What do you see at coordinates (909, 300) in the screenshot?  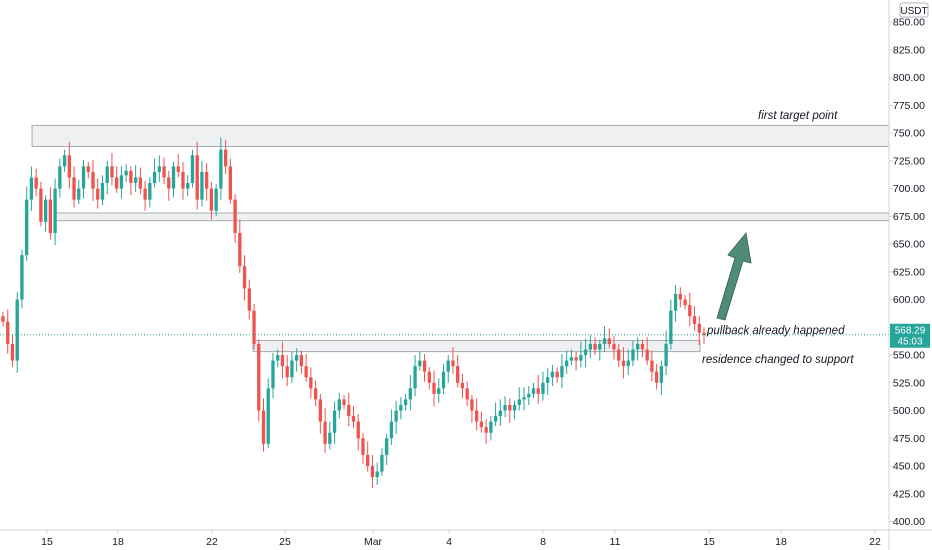 I see `y-tick-label: 600.00` at bounding box center [909, 300].